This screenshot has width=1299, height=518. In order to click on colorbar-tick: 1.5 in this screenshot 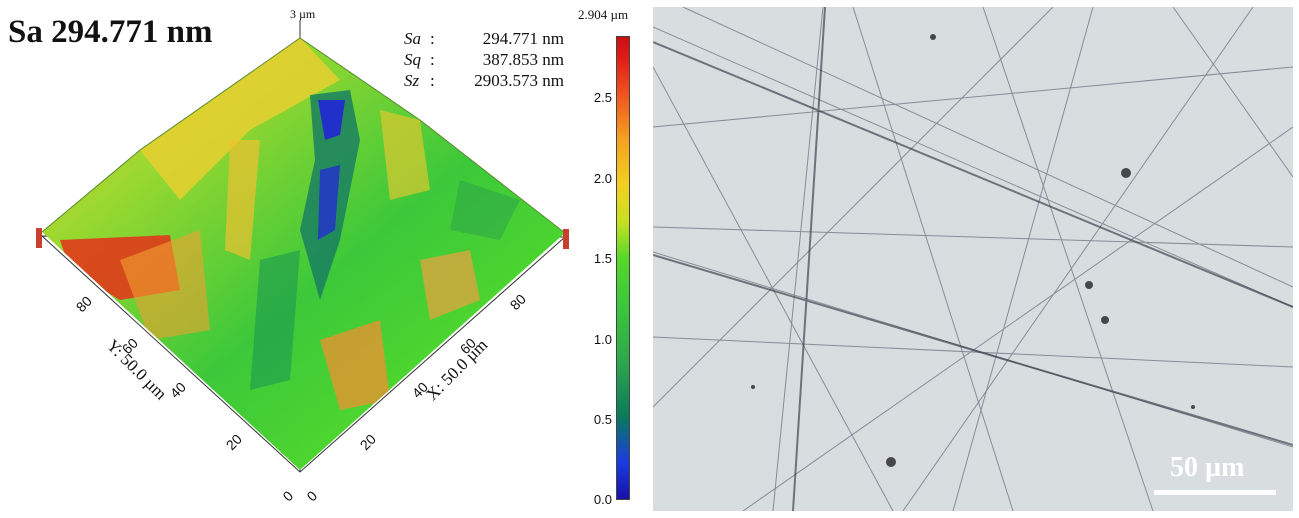, I will do `click(602, 258)`.